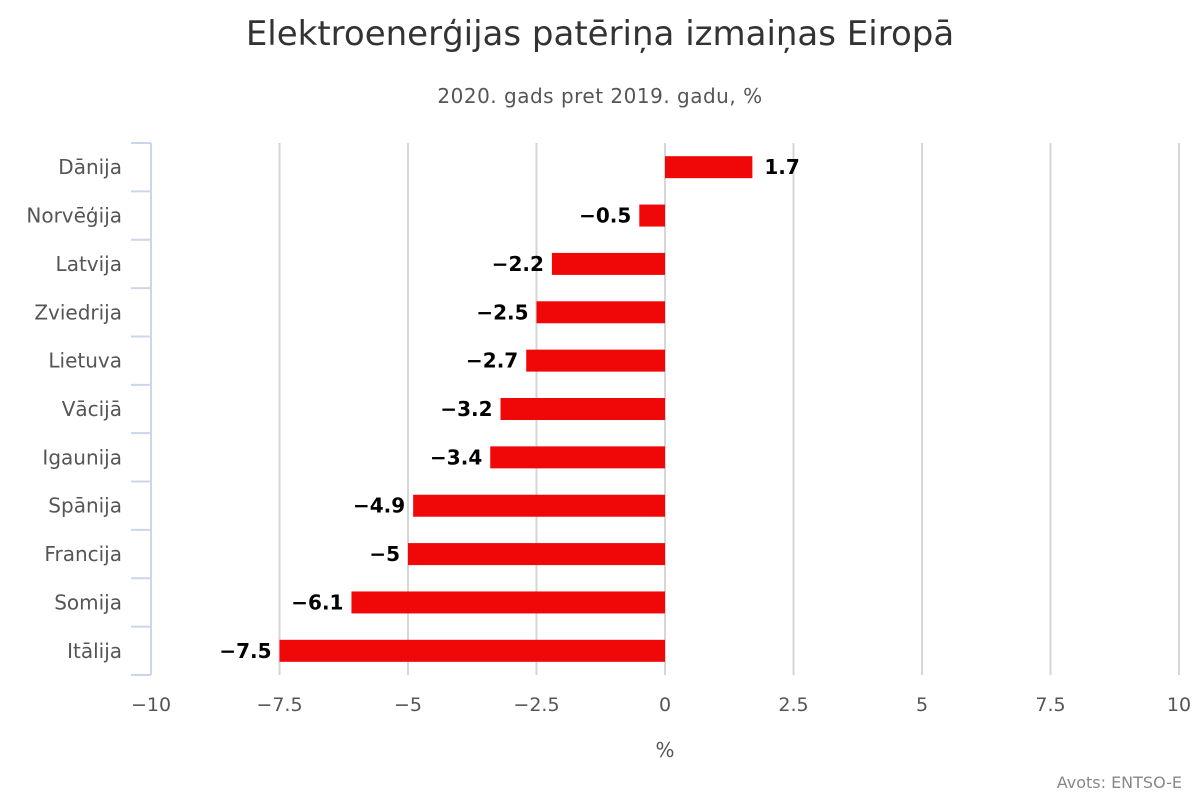 The height and width of the screenshot is (800, 1200). I want to click on data-label: −5, so click(384, 554).